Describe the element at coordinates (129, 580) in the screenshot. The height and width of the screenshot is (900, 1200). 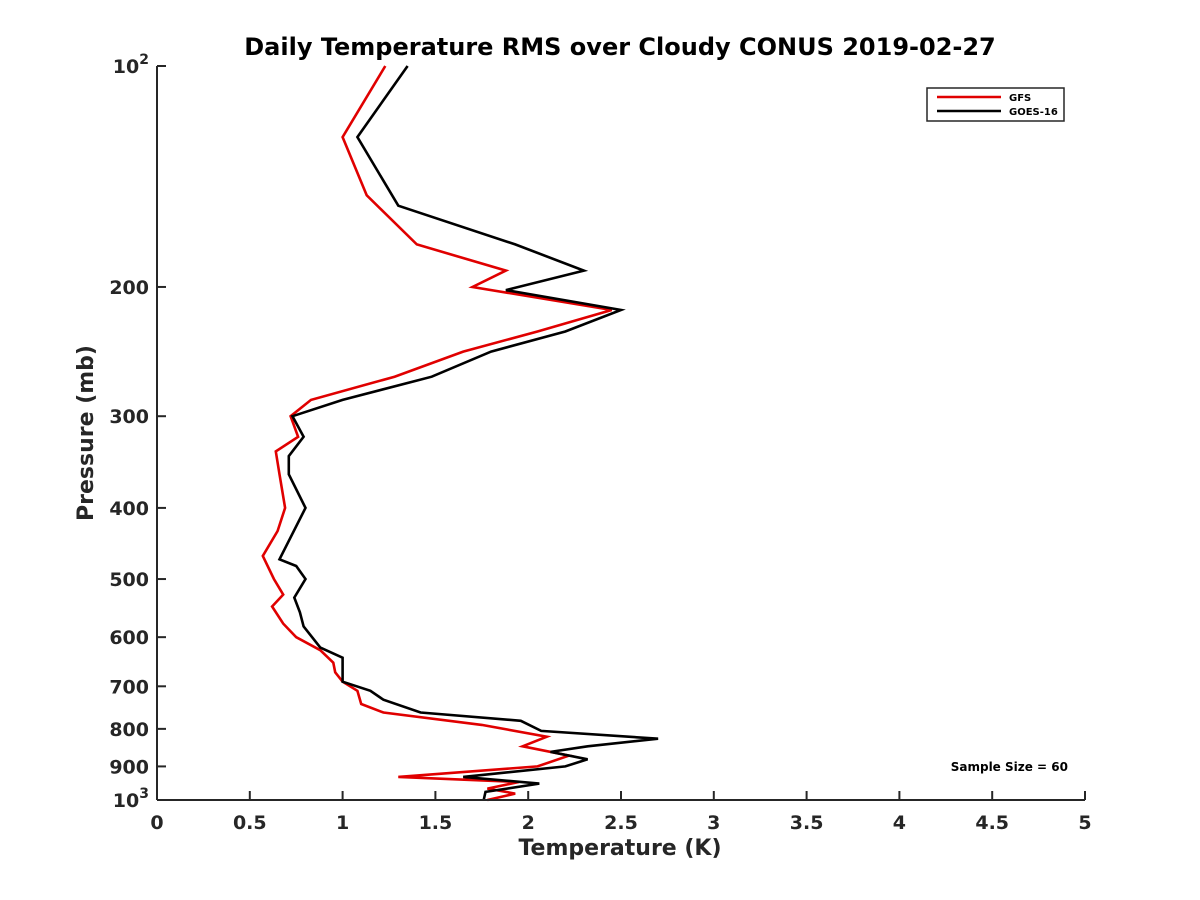
I see `y-tick-label: 500` at that location.